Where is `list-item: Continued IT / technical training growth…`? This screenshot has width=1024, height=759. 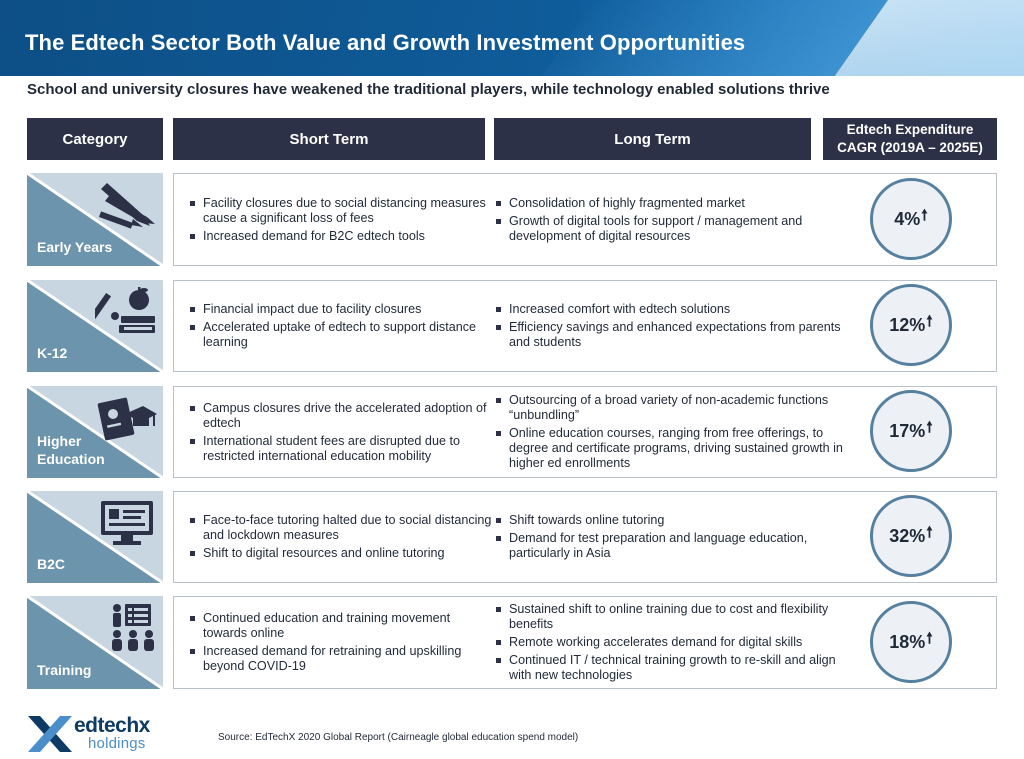
list-item: Continued IT / technical training growth… is located at coordinates (674, 668).